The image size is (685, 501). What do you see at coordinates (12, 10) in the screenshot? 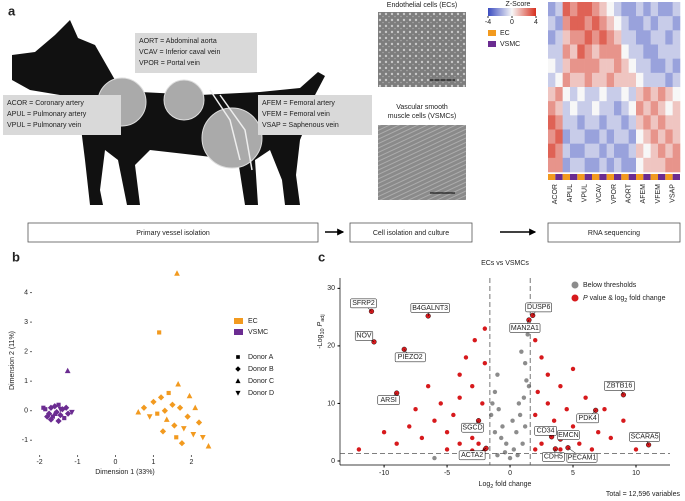
I see `panel-label: a` at bounding box center [12, 10].